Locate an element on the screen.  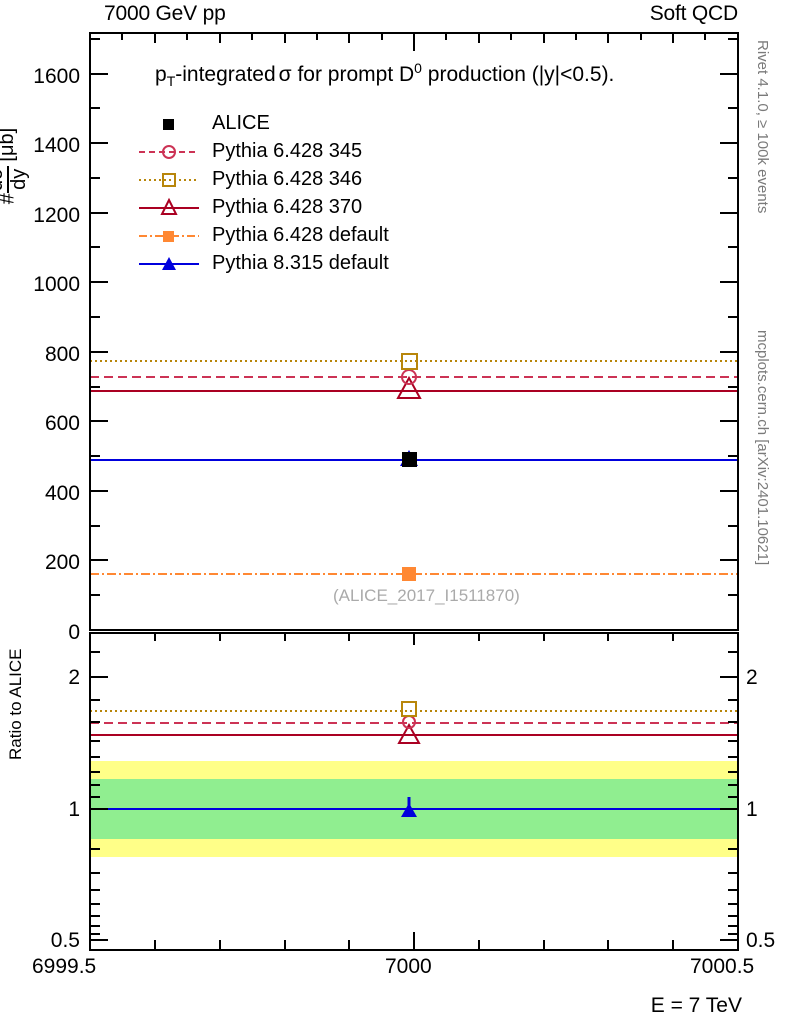
analysis-watermark: (ALICE_2017_I1511870) is located at coordinates (426, 595).